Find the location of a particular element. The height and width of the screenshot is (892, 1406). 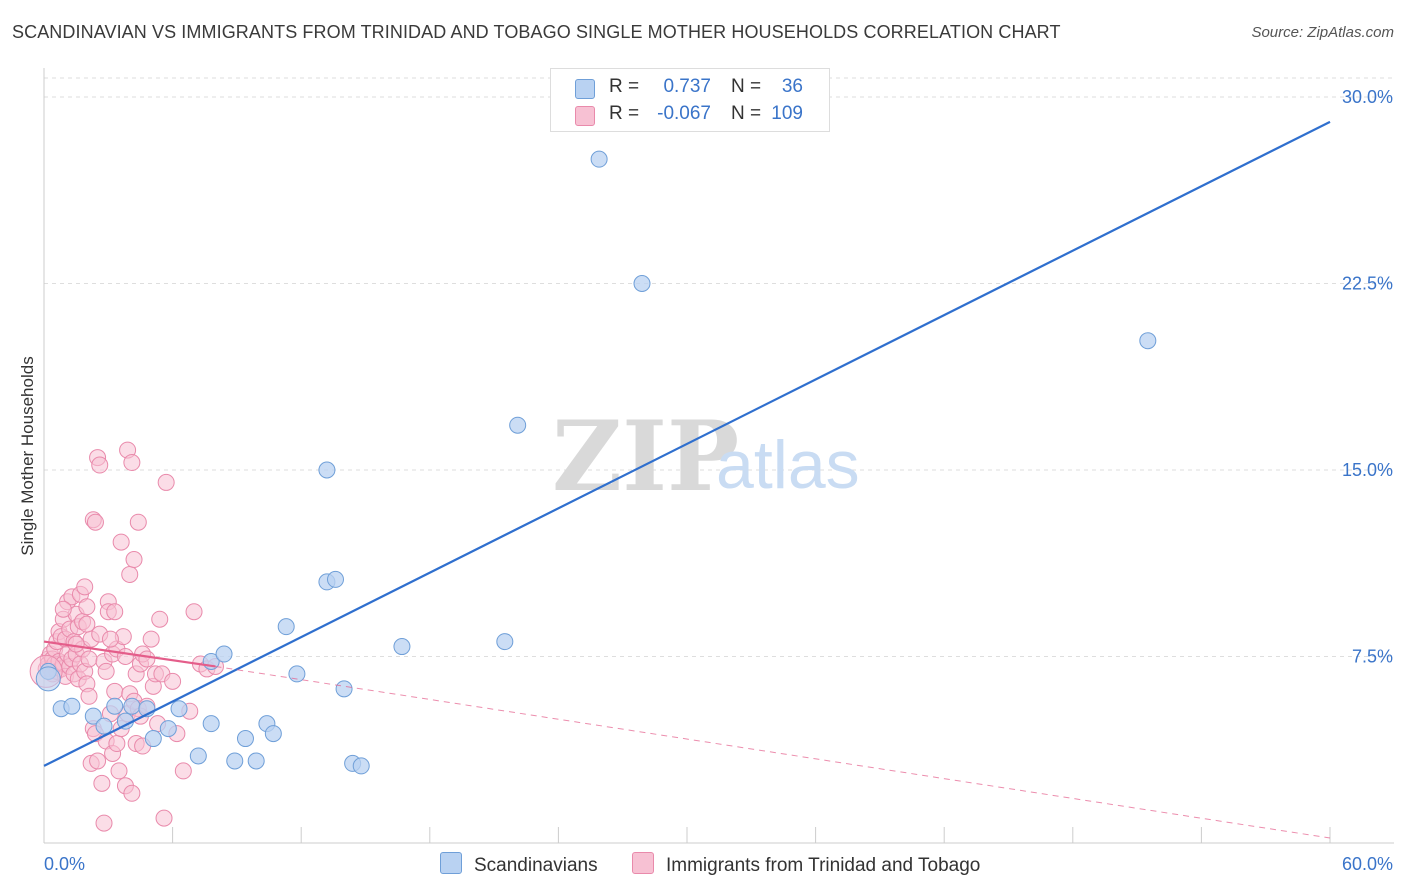

watermark-zip: ZIP is located at coordinates (645, 456).